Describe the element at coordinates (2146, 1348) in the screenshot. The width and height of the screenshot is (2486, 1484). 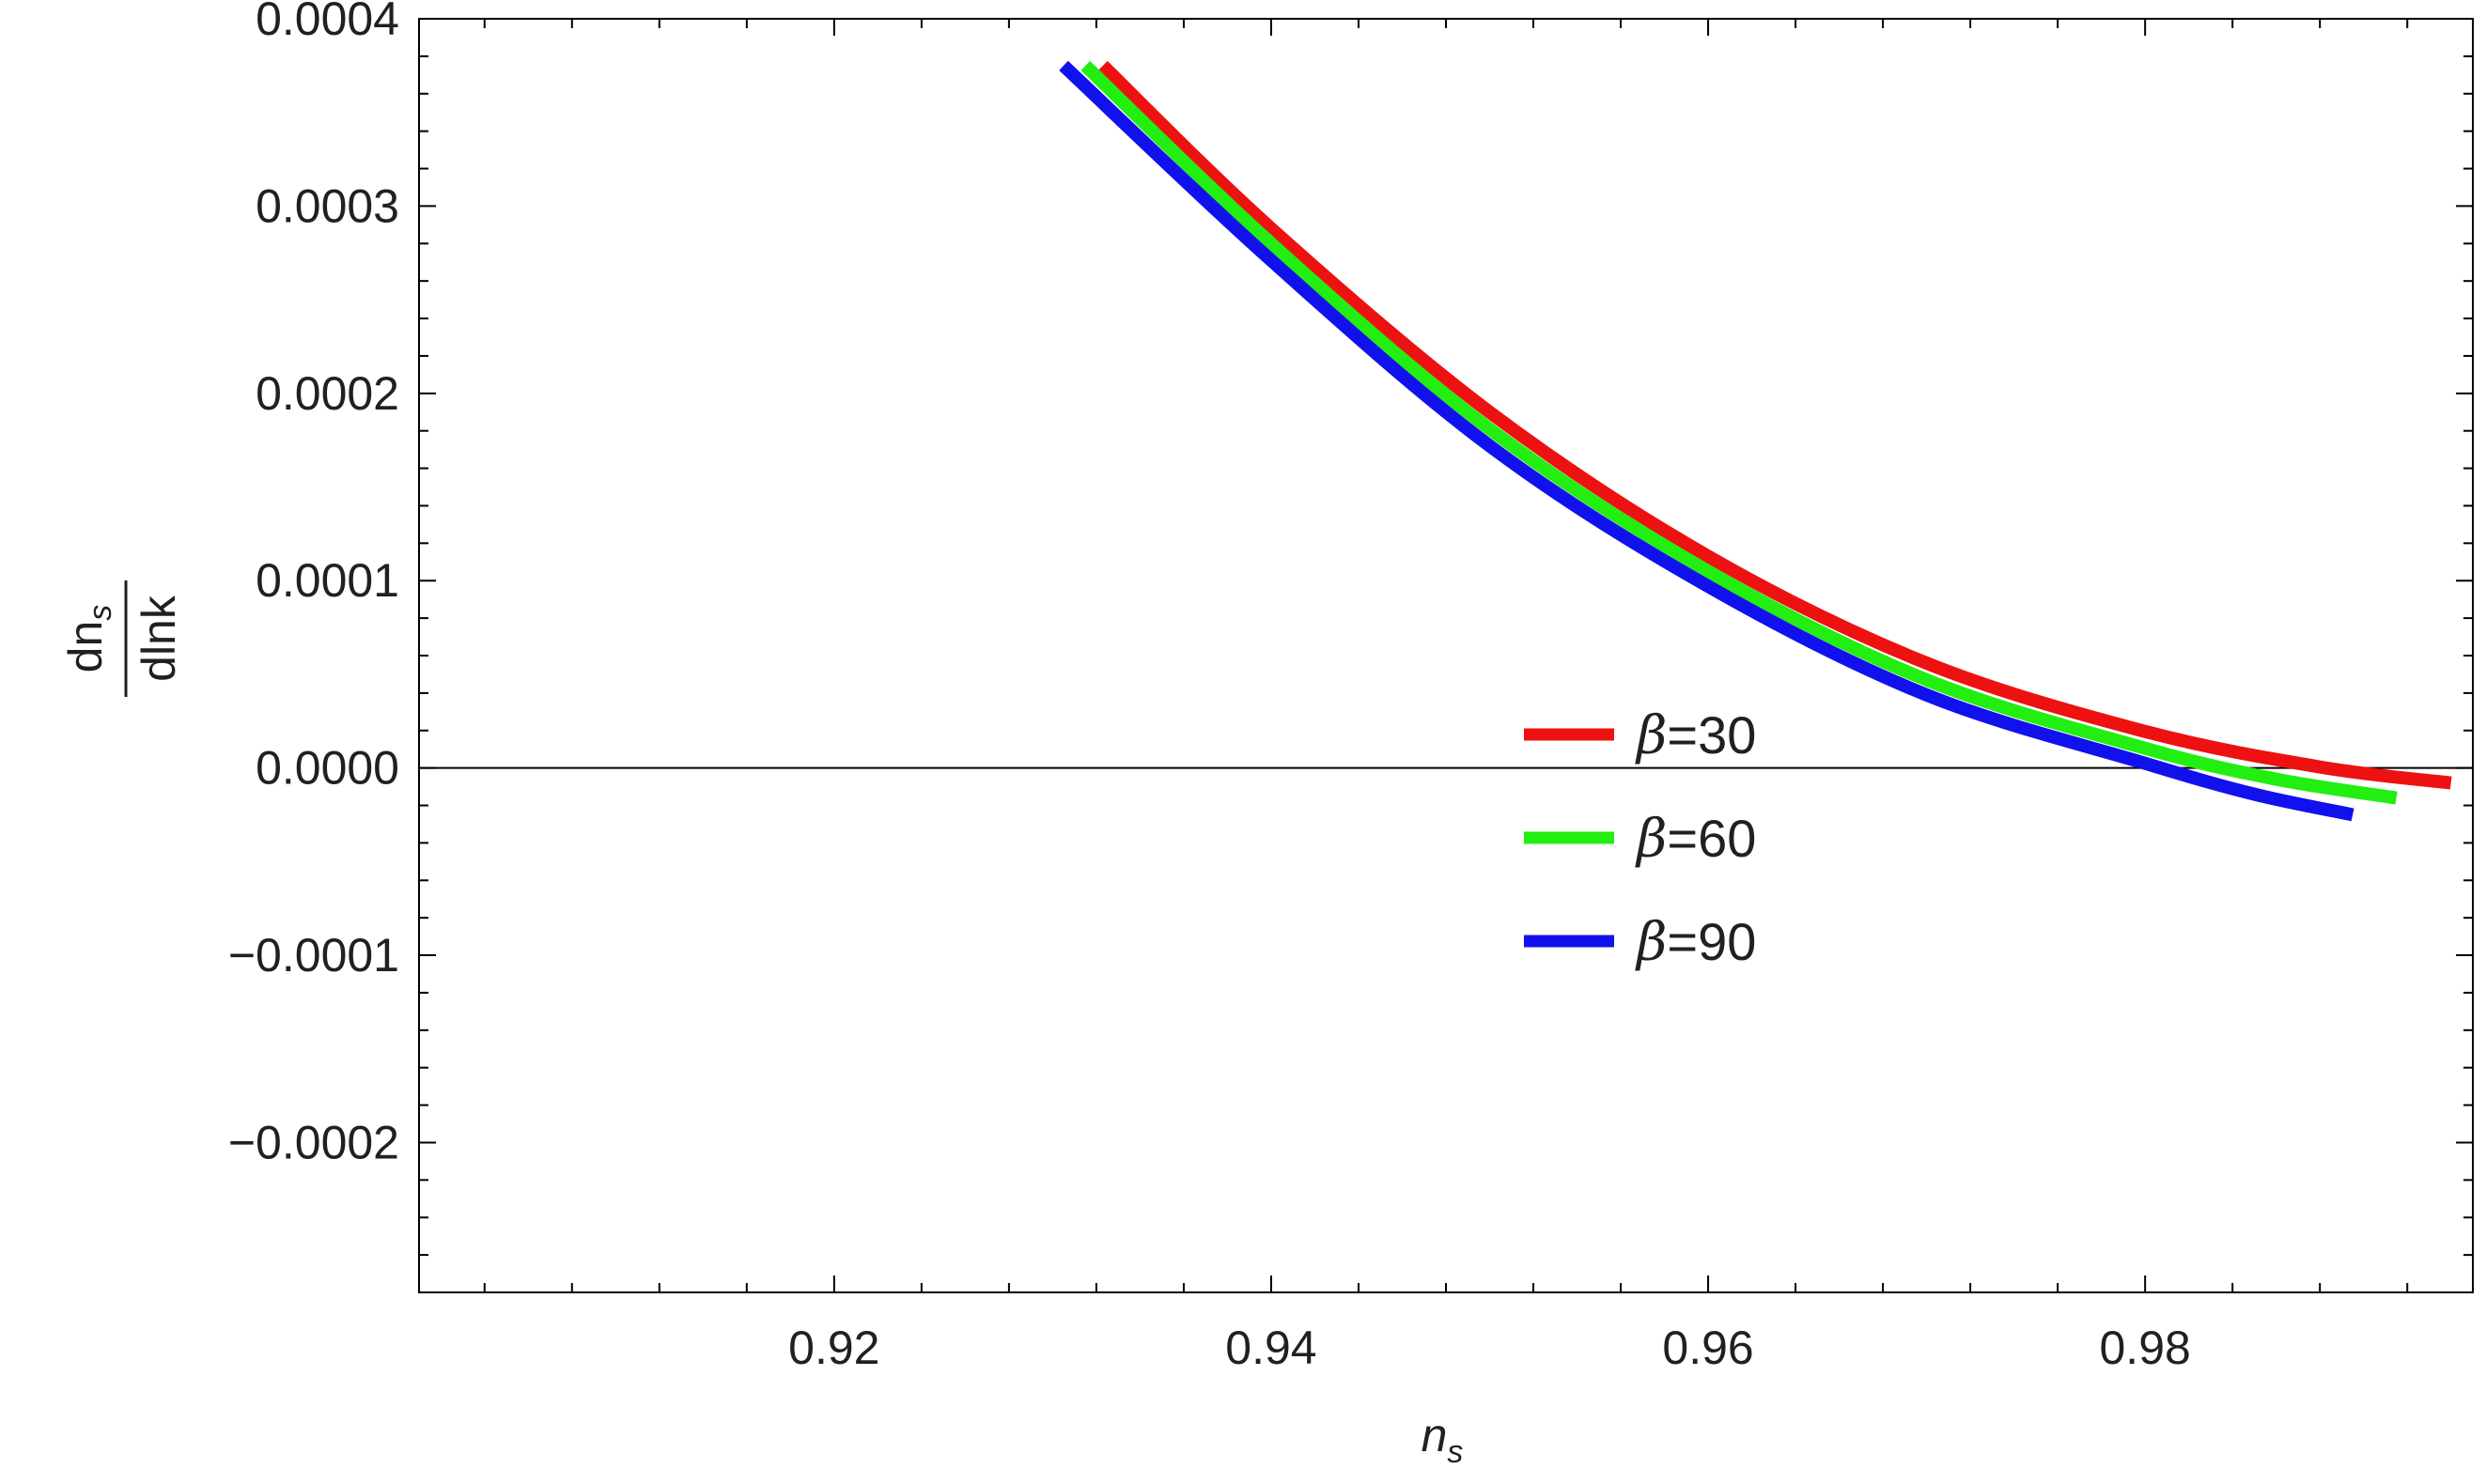
I see `x-tick-label: 0.98` at that location.